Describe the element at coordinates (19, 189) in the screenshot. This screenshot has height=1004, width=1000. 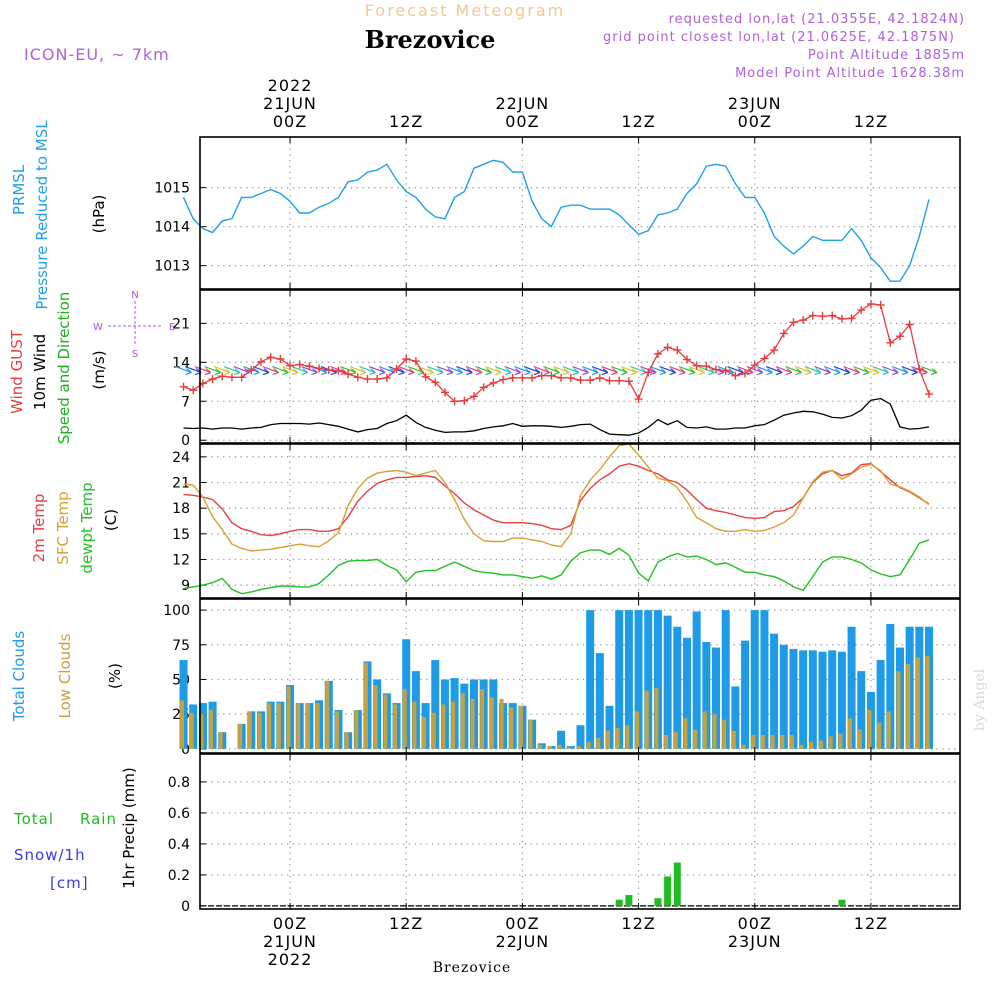
I see `prmsl-label: PRMSL` at that location.